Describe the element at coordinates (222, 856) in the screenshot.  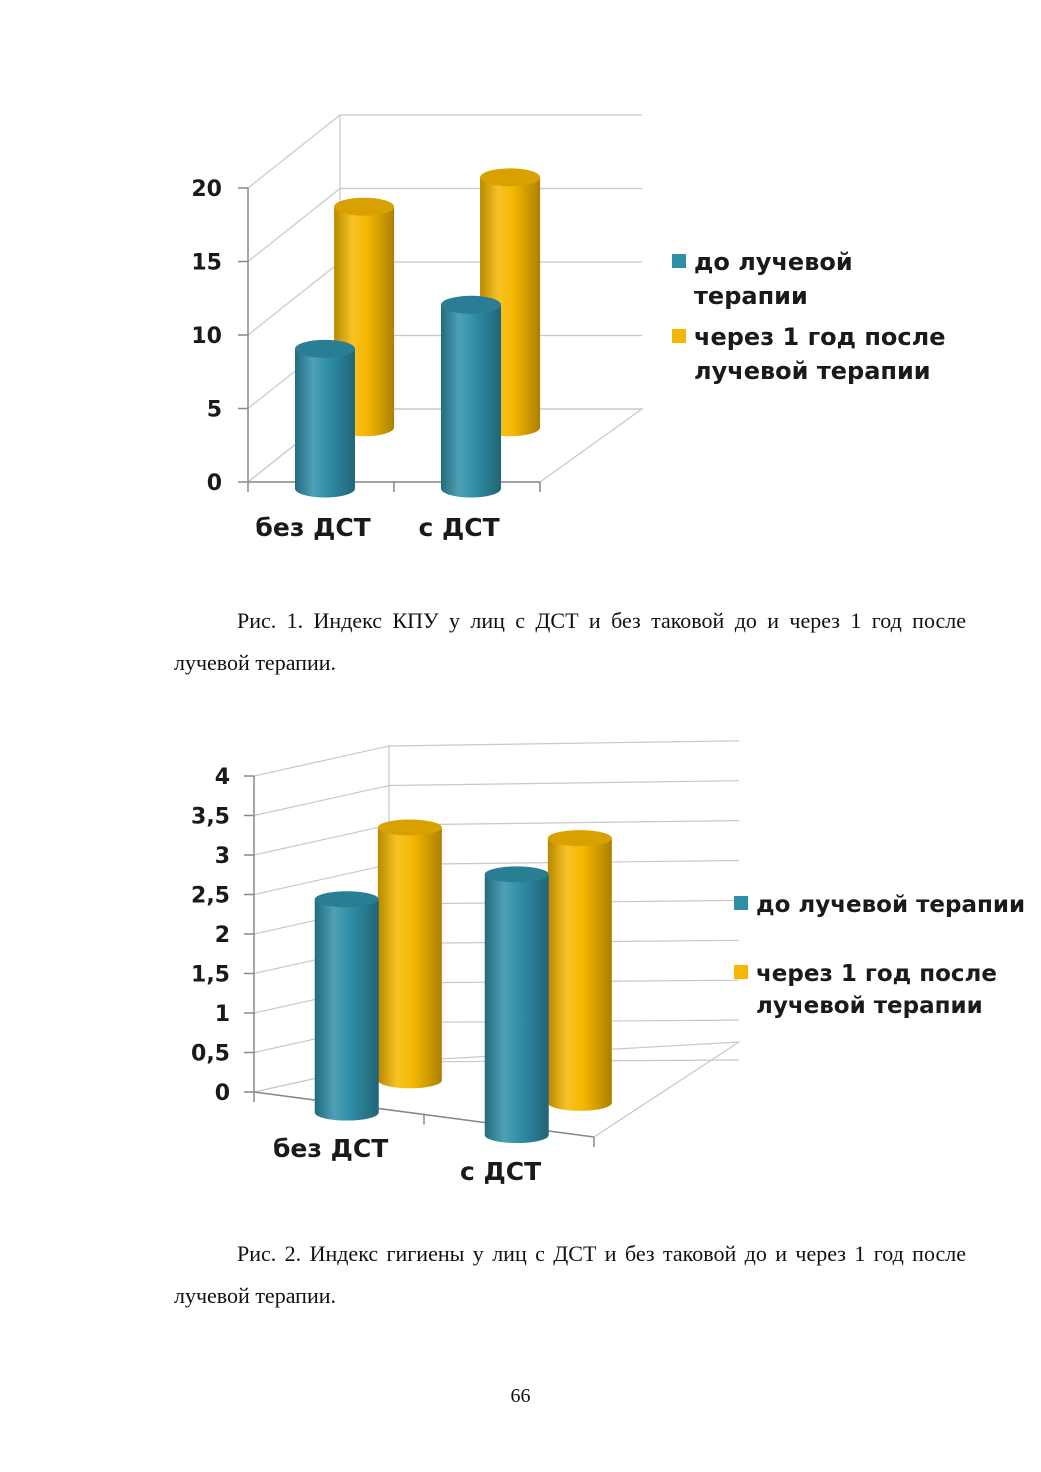
I see `y-tick-label: 3` at that location.